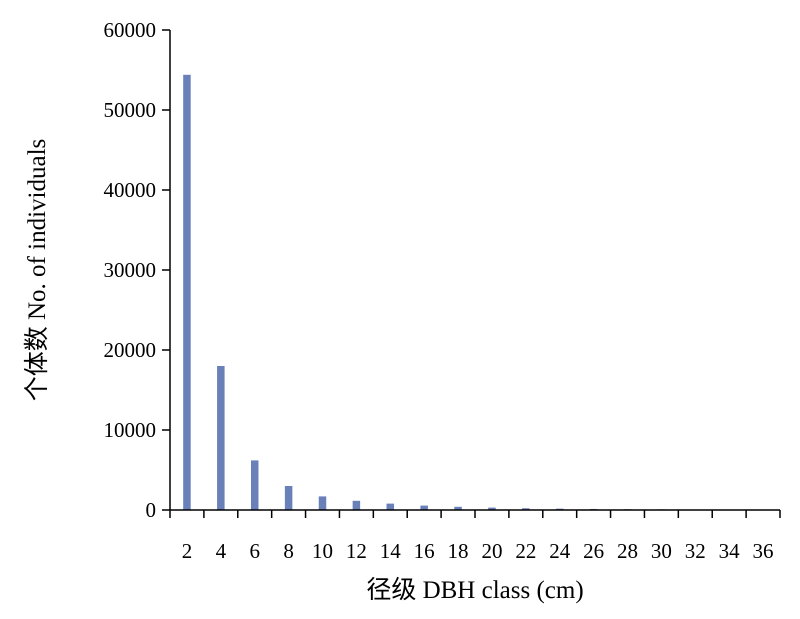 This screenshot has width=800, height=619. What do you see at coordinates (322, 551) in the screenshot?
I see `x-tick-label: 10` at bounding box center [322, 551].